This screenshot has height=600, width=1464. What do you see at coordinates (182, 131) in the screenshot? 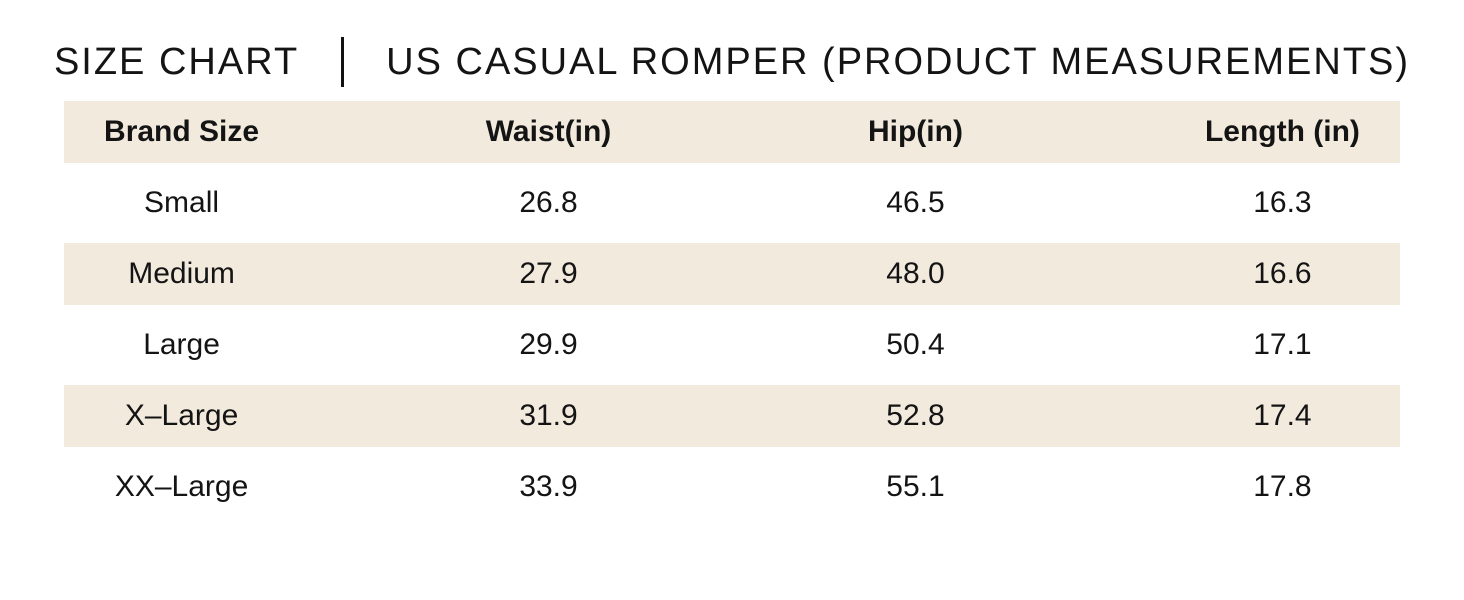
I see `column-header-brand-size: Brand Size` at bounding box center [182, 131].